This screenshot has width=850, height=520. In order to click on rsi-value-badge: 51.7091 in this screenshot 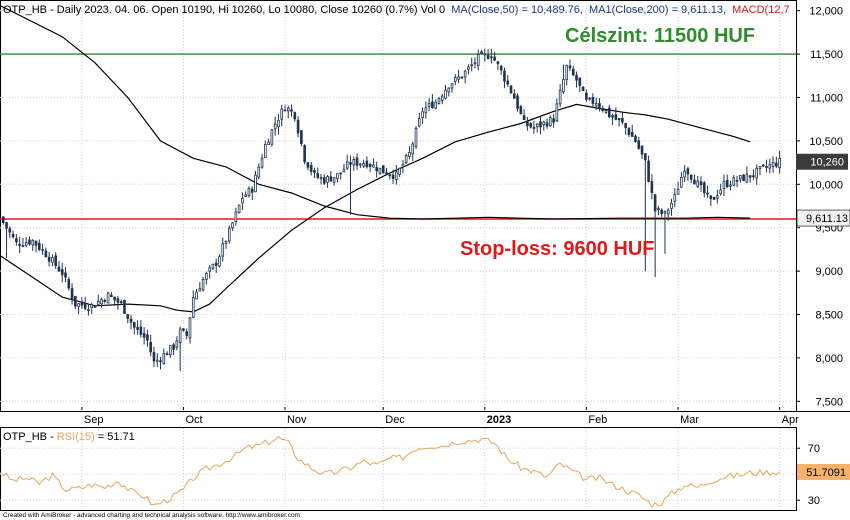, I will do `click(826, 473)`.